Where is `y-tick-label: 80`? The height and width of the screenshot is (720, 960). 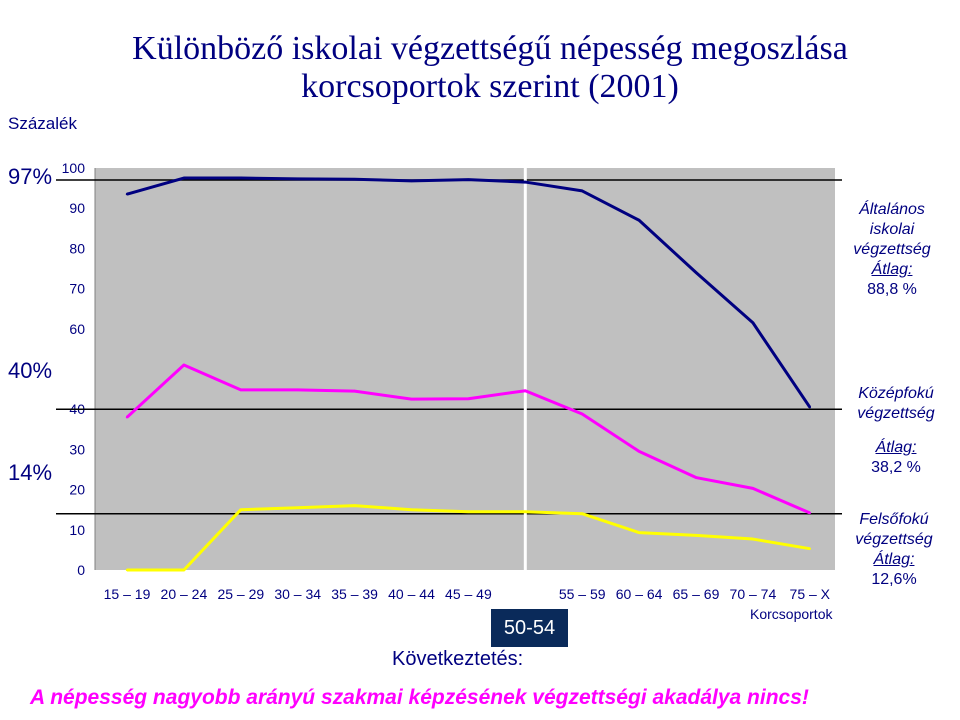 y-tick-label: 80 is located at coordinates (77, 248).